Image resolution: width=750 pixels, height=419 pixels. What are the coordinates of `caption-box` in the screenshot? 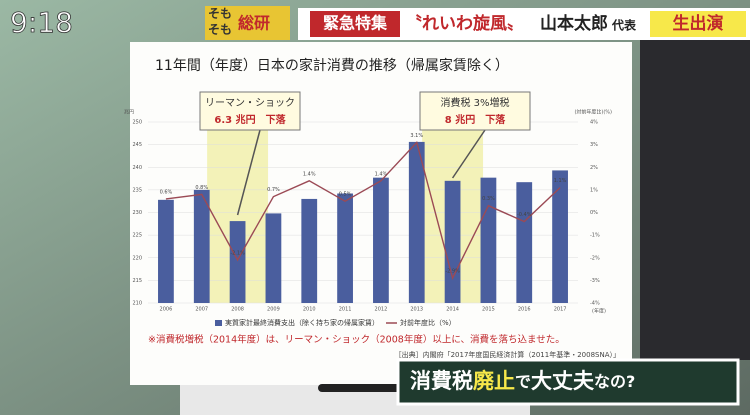 It's located at (568, 382).